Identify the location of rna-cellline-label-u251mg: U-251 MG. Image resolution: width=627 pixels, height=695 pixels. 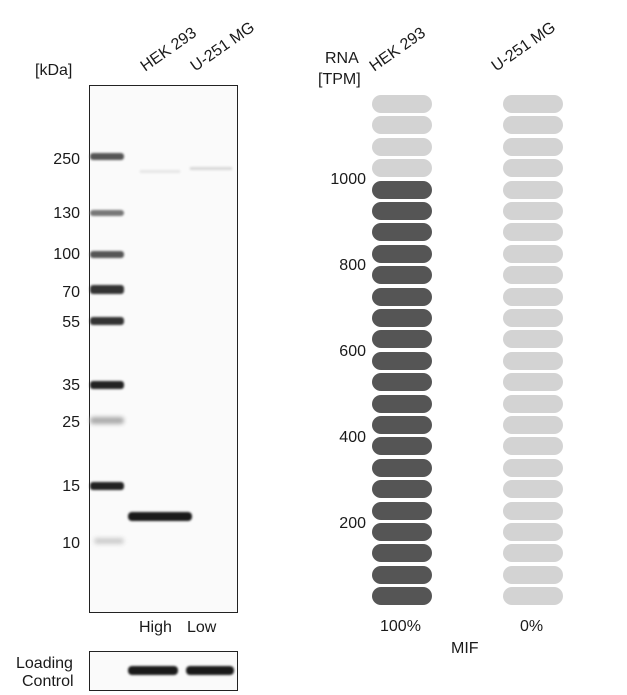
(523, 47).